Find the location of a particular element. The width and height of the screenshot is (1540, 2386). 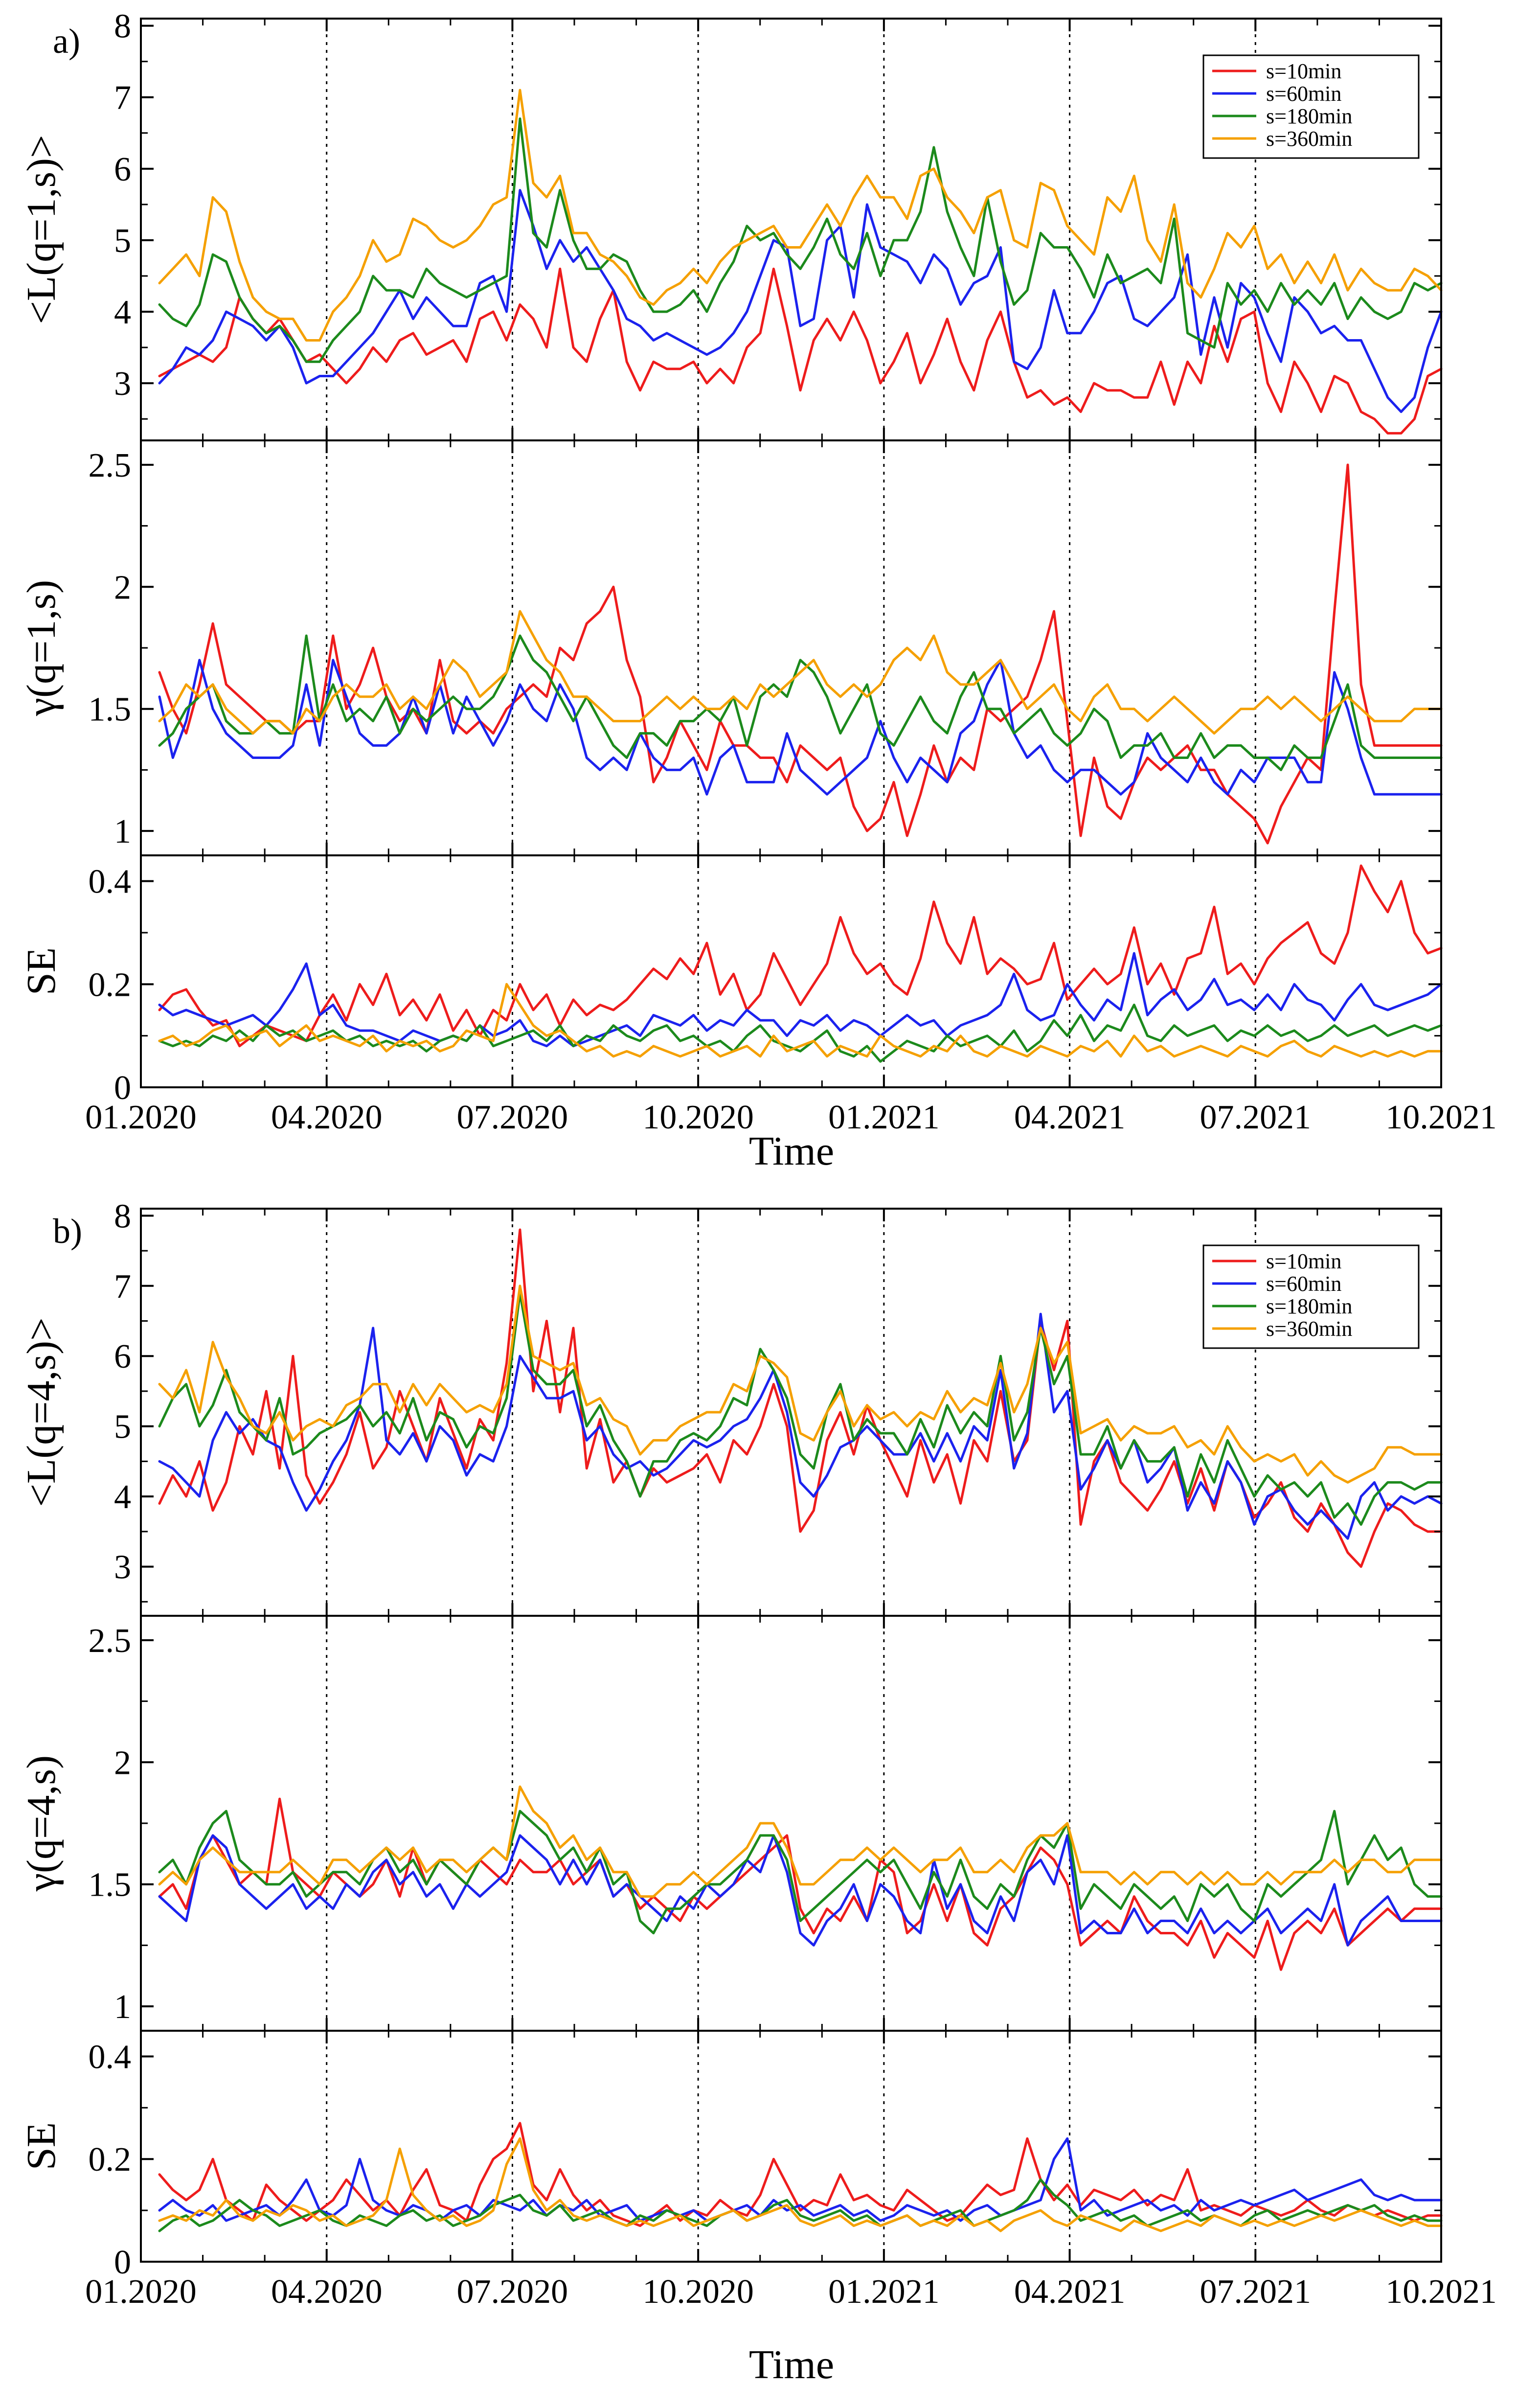

x-axis-label-b: Time is located at coordinates (791, 2364).